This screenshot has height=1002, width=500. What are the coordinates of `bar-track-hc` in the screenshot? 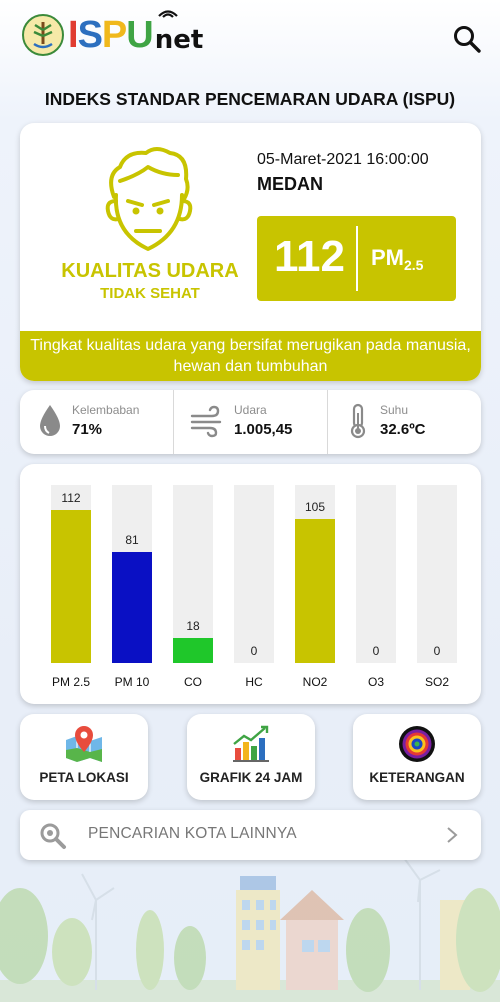 It's located at (254, 574).